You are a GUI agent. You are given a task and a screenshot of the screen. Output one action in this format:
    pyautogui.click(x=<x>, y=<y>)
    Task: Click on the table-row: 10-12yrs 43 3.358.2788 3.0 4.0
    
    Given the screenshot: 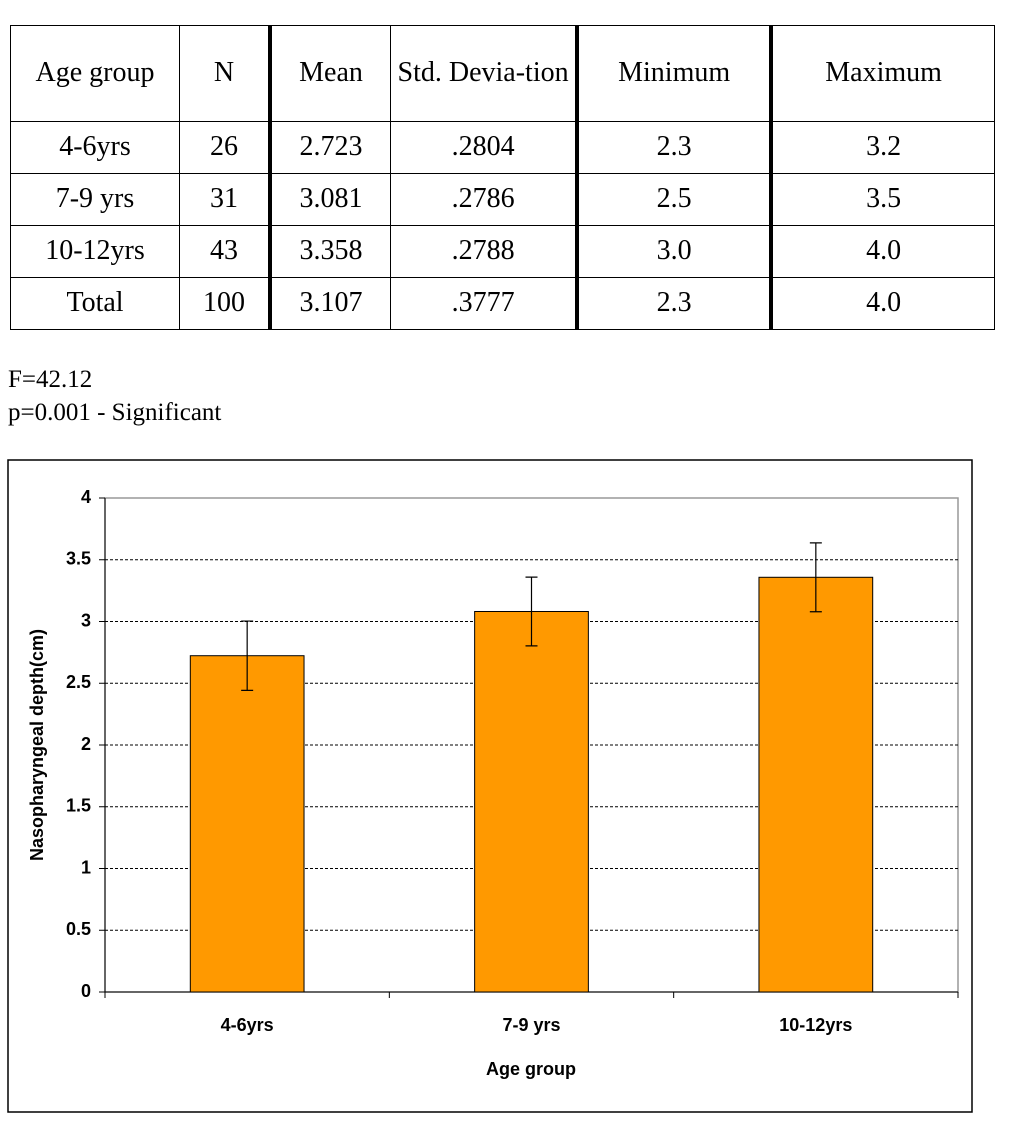 What is the action you would take?
    pyautogui.click(x=502, y=251)
    